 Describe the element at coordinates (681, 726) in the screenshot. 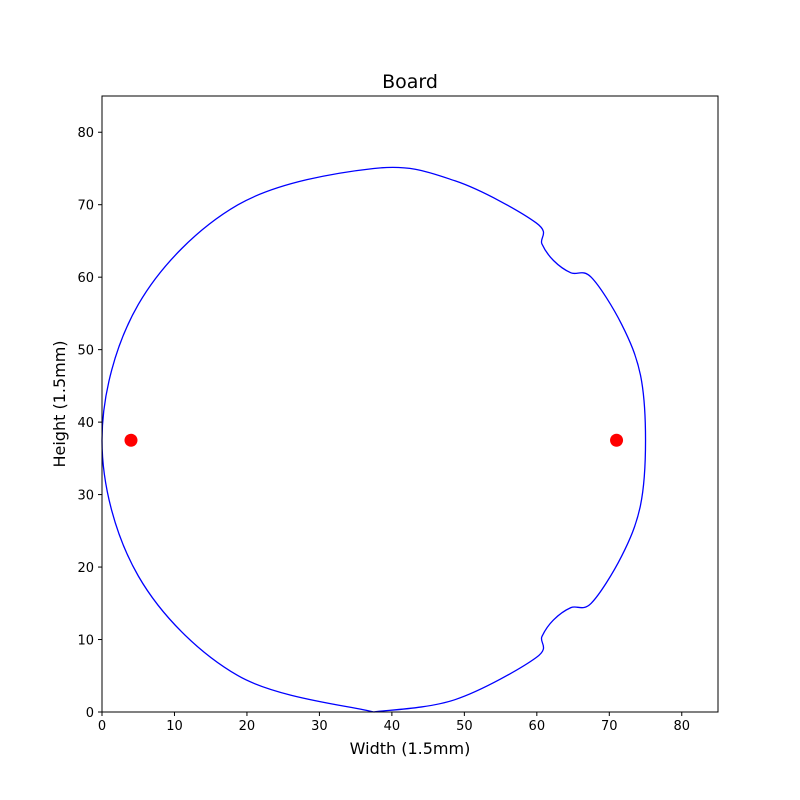

I see `x-tick-label: 80` at that location.